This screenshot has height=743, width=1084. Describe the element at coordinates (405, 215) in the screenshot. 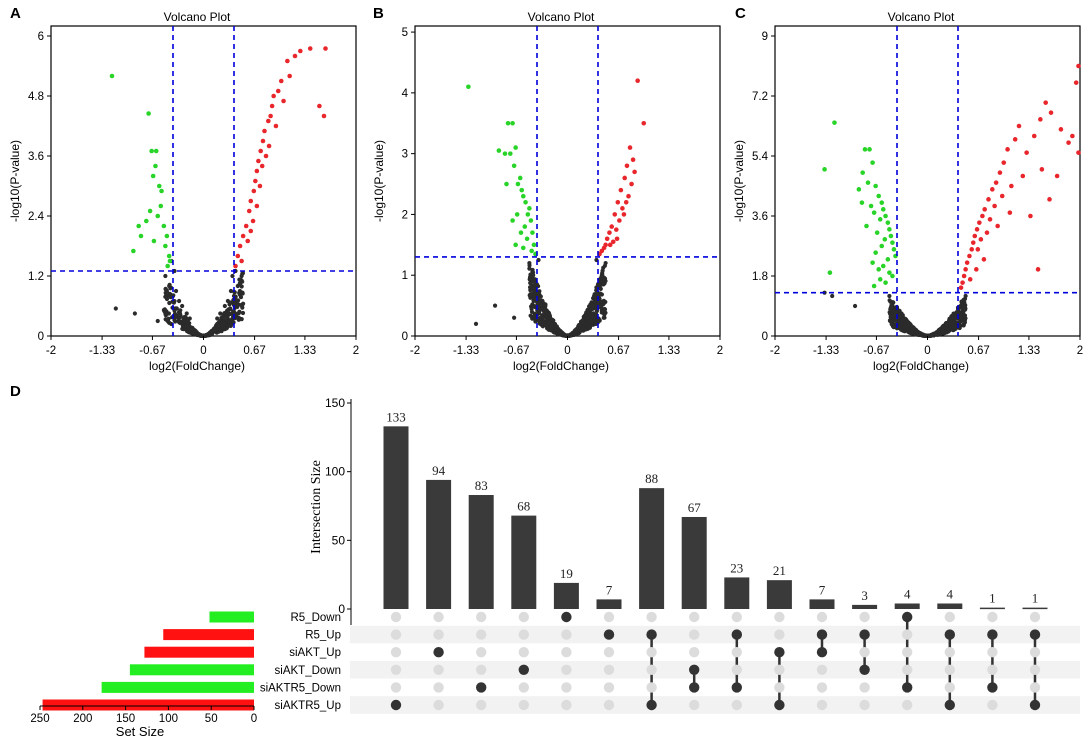

I see `volcano-b-y-tick-label: 2` at that location.